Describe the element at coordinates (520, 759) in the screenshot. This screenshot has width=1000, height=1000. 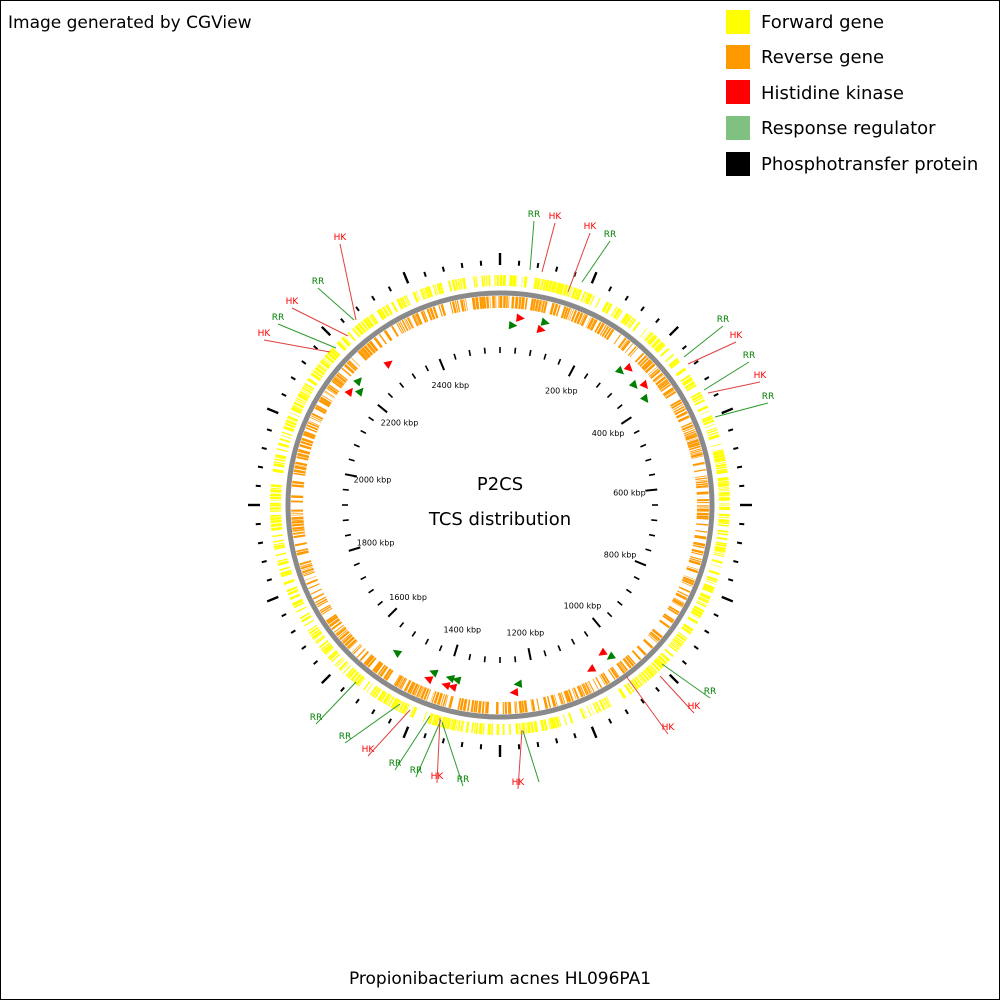
I see `callout-leader` at that location.